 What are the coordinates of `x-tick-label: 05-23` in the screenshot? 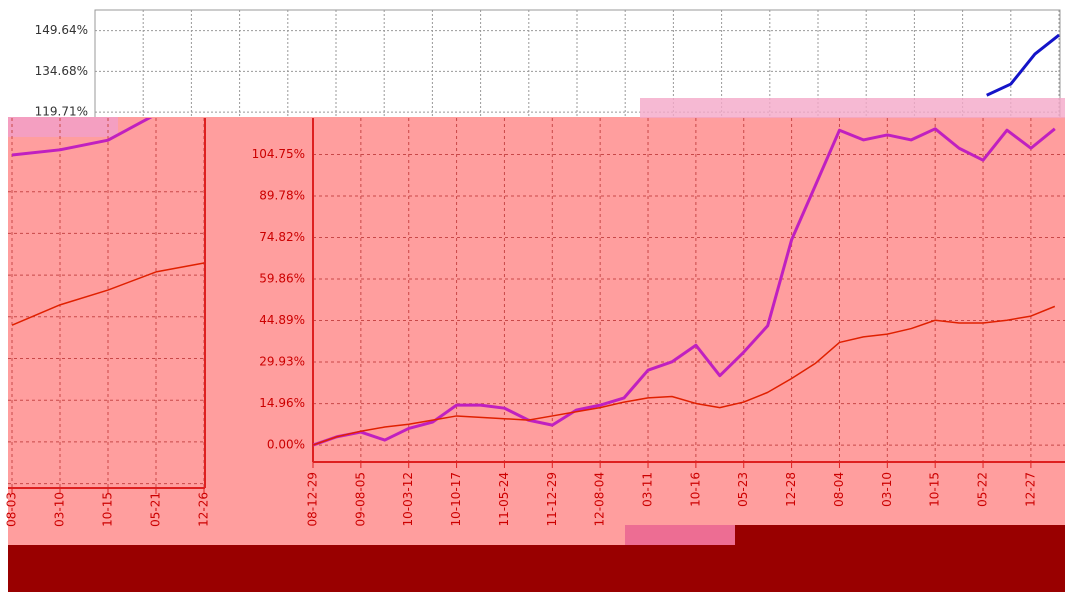 It's located at (743, 489).